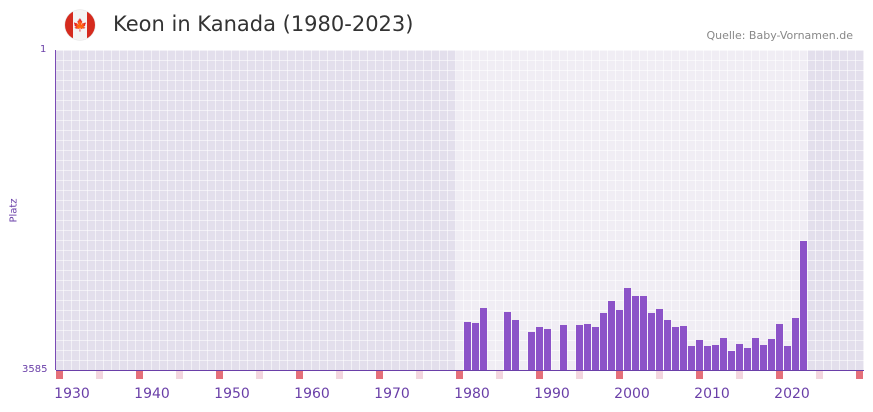 The width and height of the screenshot is (873, 412). Describe the element at coordinates (787, 357) in the screenshot. I see `bar-2020` at that location.